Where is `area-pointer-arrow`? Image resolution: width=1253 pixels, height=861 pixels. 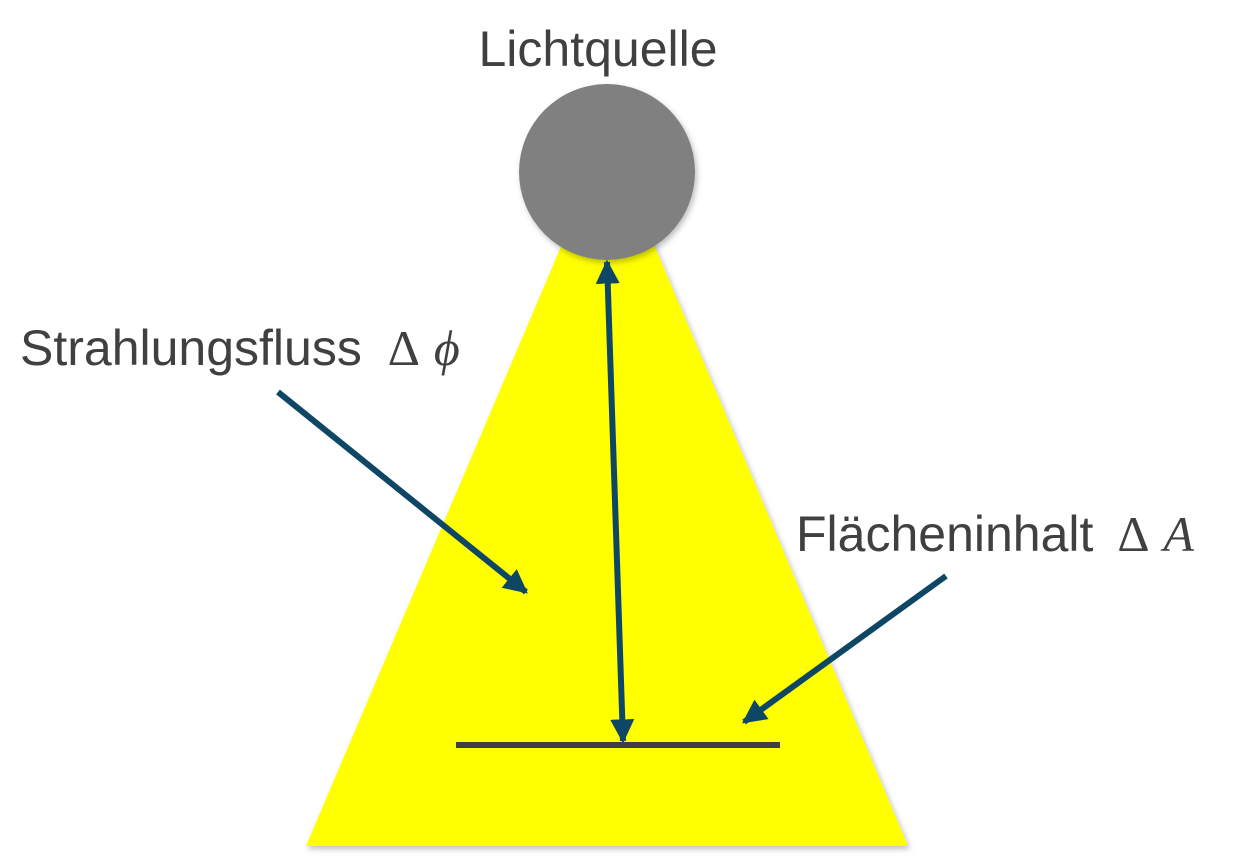 area-pointer-arrow is located at coordinates (845, 649).